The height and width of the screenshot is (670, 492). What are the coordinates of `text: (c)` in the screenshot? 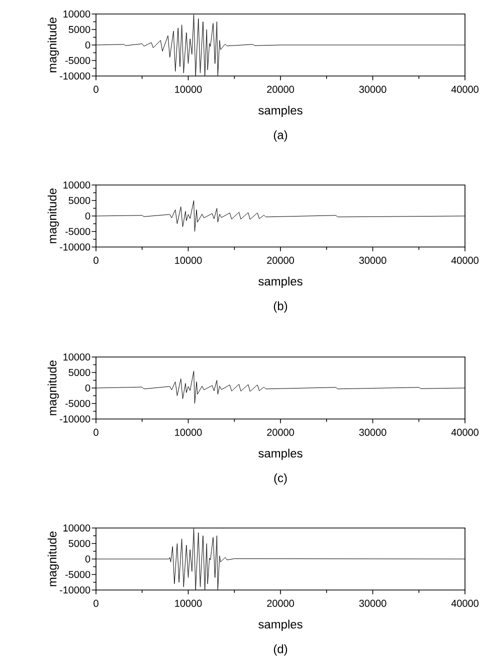 It's located at (280, 479).